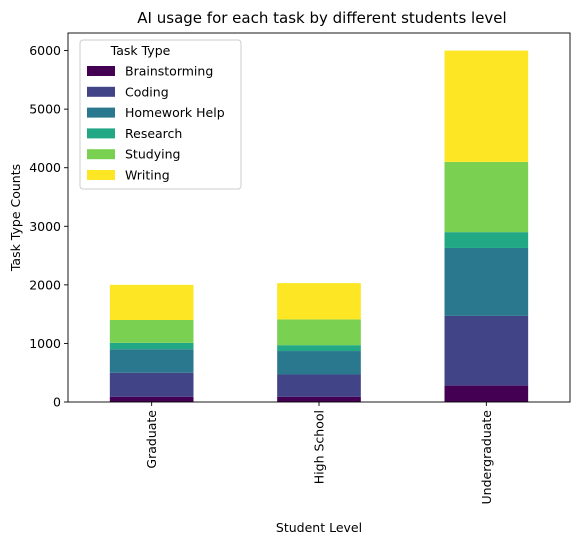 This screenshot has width=580, height=546. What do you see at coordinates (140, 50) in the screenshot?
I see `legend-title: Task Type` at bounding box center [140, 50].